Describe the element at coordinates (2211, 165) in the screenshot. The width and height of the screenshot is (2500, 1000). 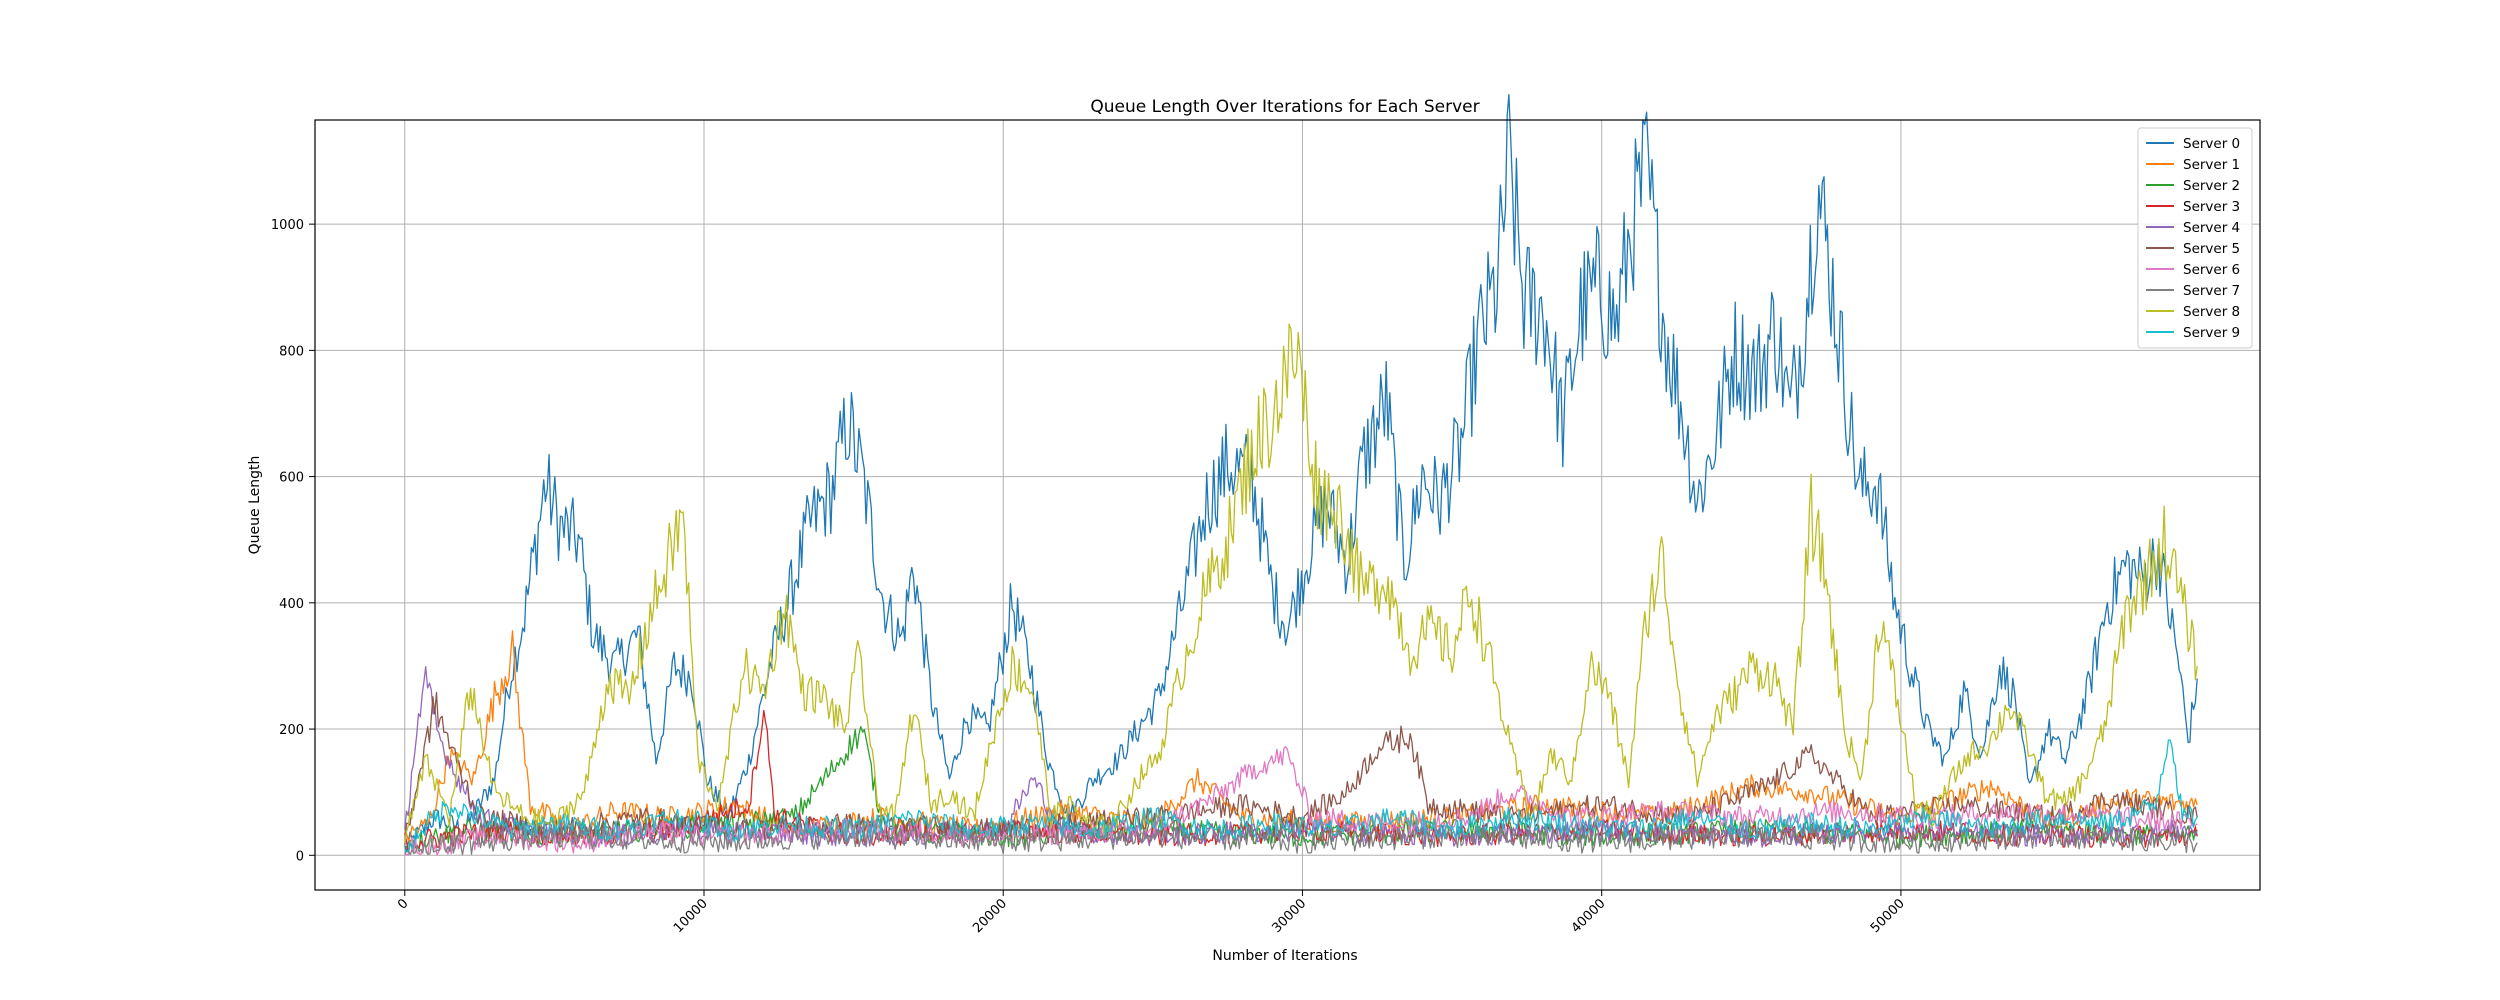
I see `legend-label: Server 1` at that location.